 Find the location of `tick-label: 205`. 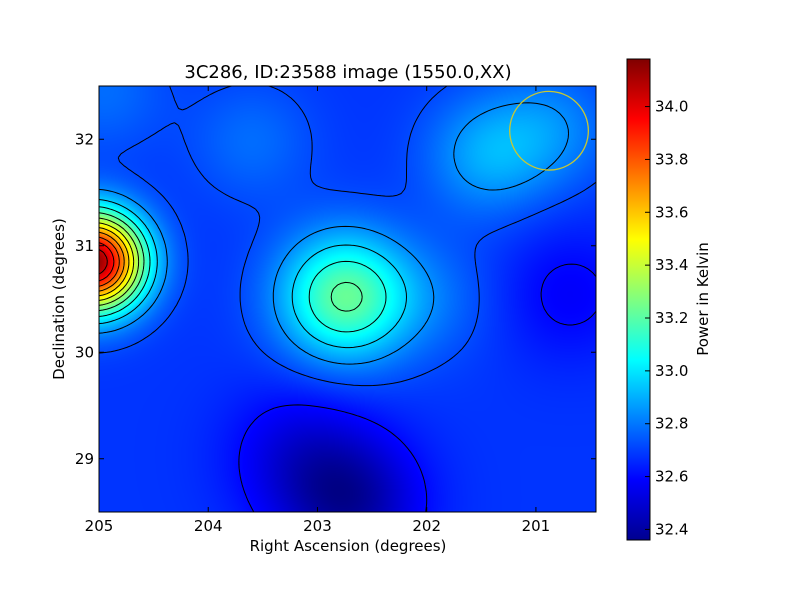

tick-label: 205 is located at coordinates (99, 526).